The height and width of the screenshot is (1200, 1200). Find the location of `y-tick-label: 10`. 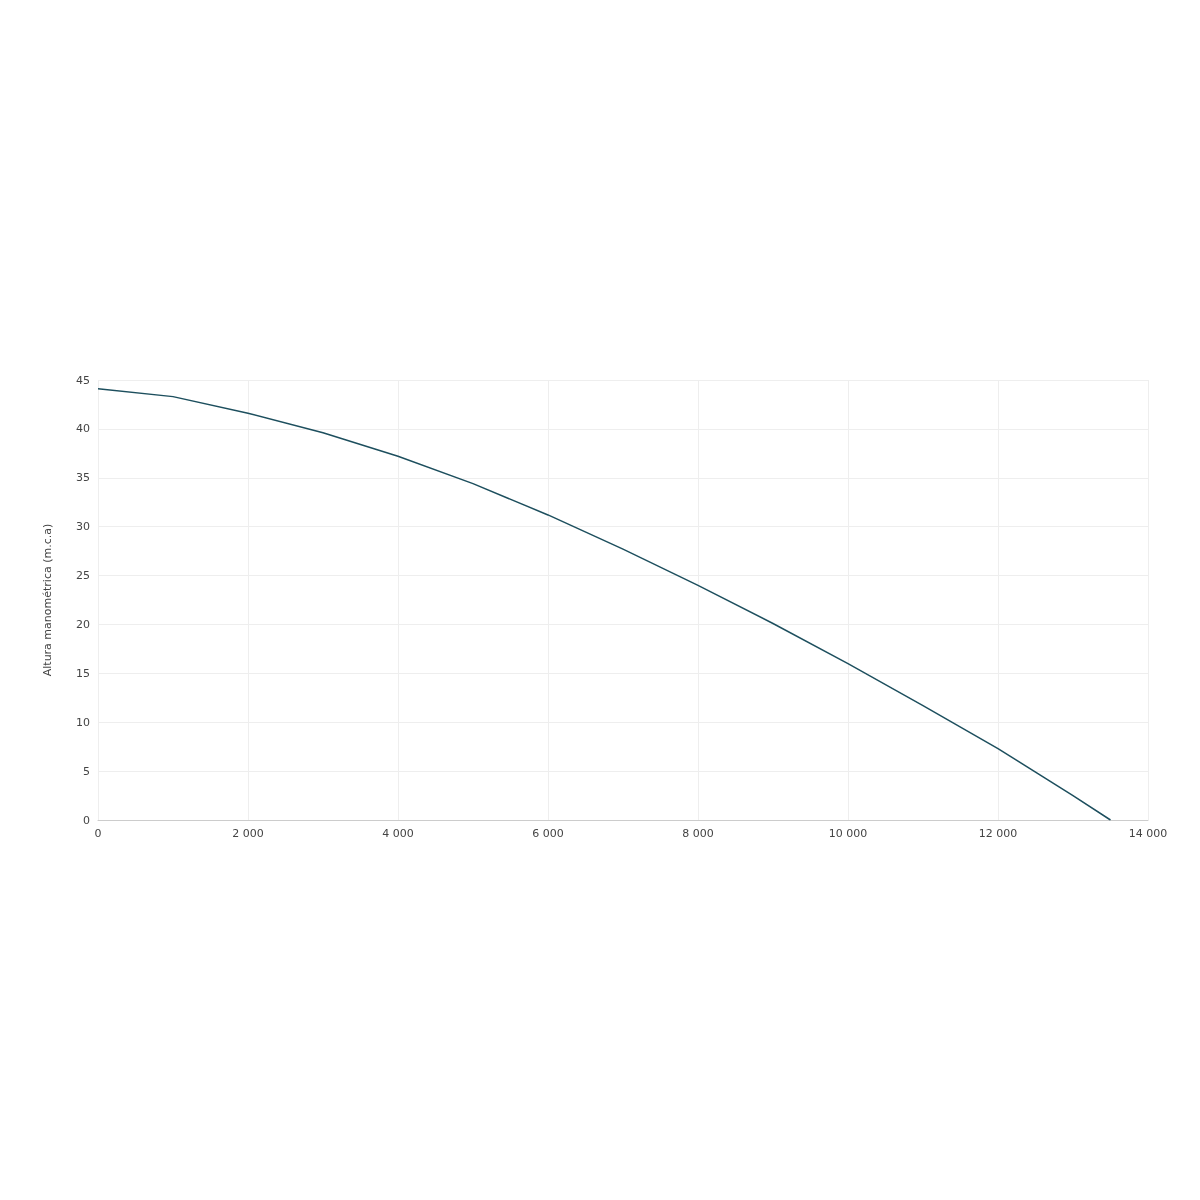

y-tick-label: 10 is located at coordinates (83, 722).